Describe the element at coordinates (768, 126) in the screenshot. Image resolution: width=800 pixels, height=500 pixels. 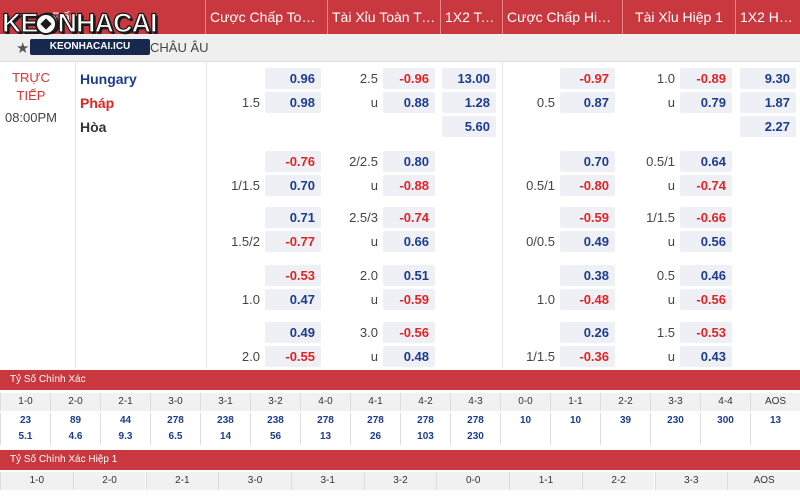
I see `odds-button: 2.27` at that location.